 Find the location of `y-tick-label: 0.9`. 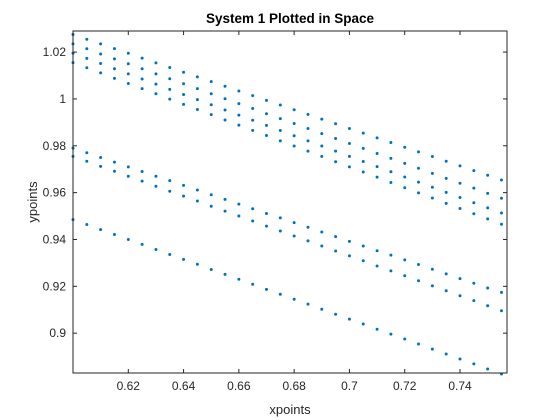

y-tick-label: 0.9 is located at coordinates (57, 333).